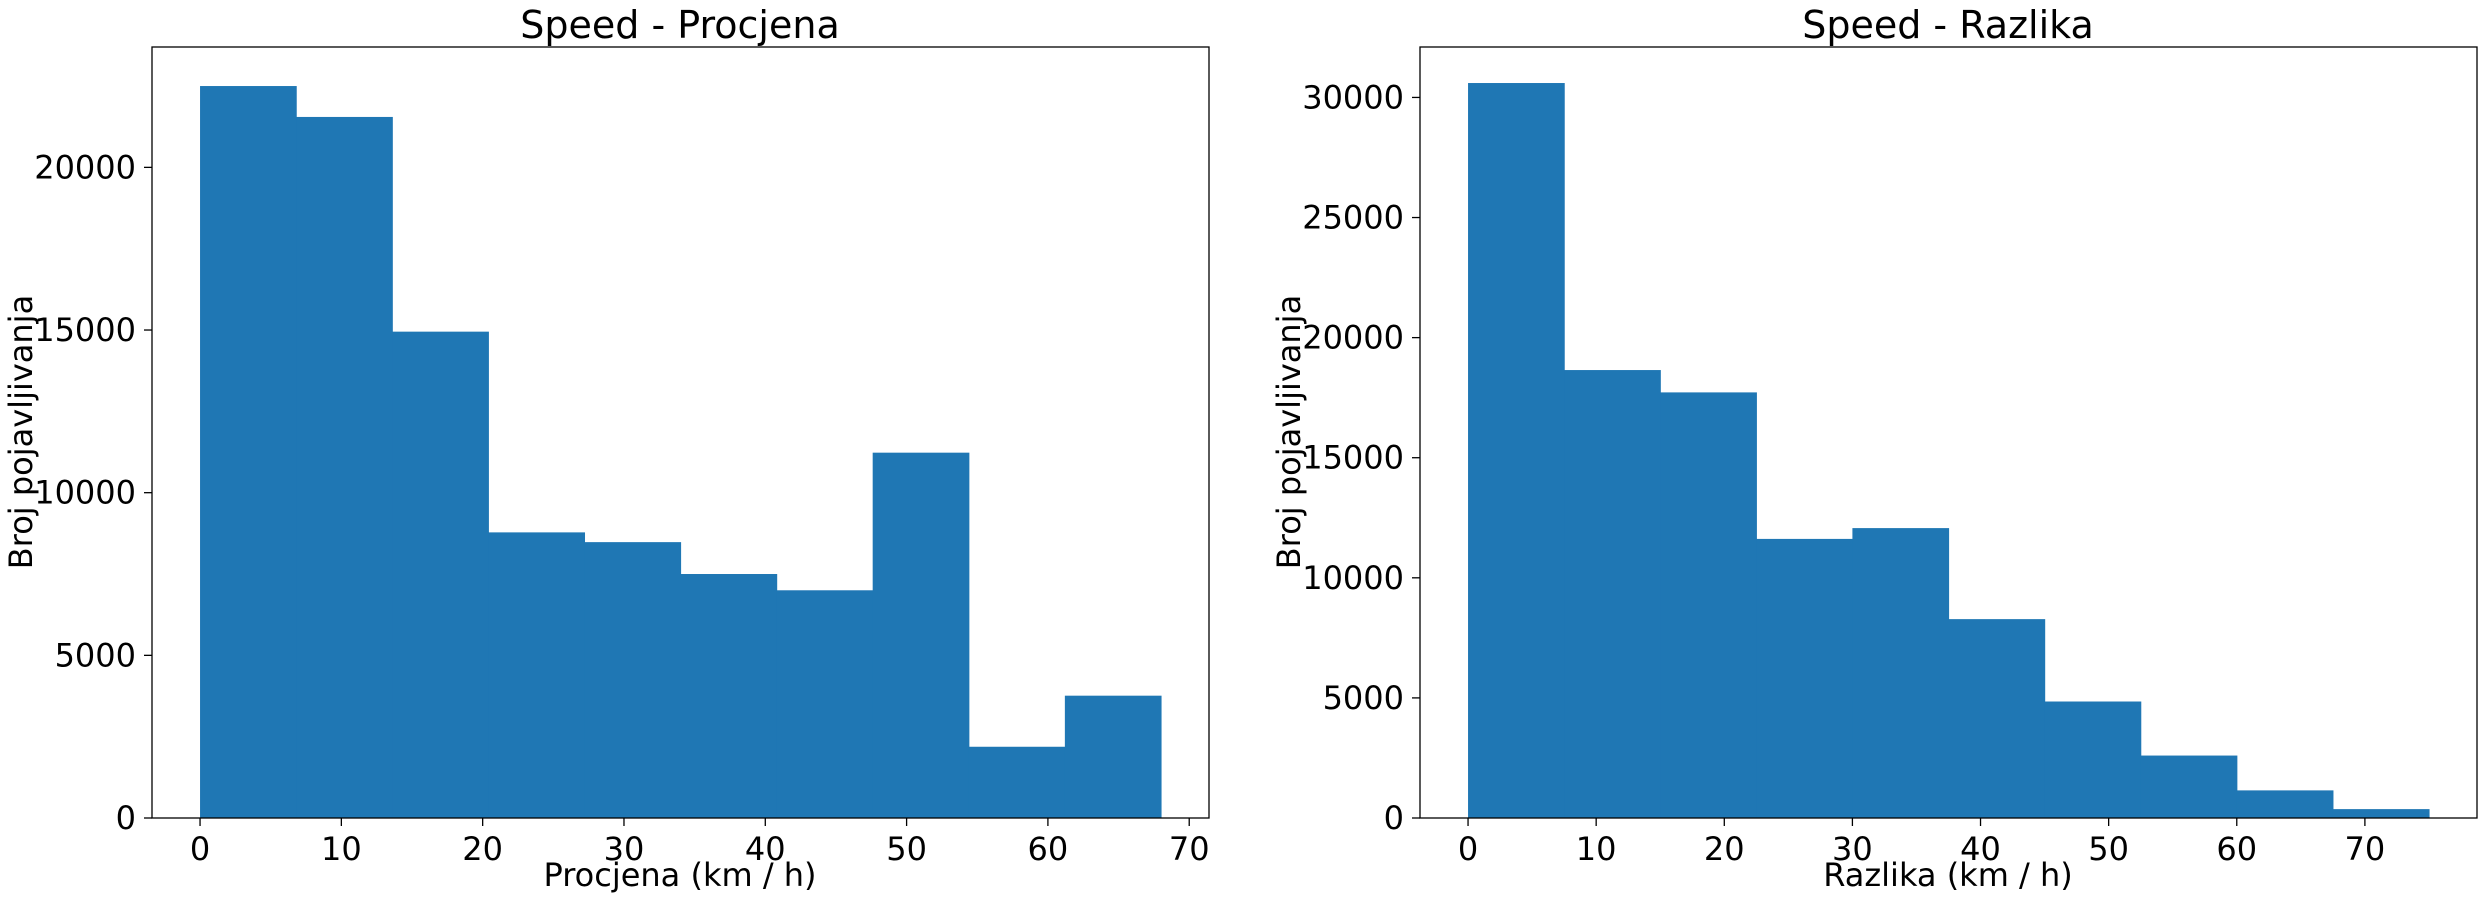 This screenshot has width=2486, height=900. What do you see at coordinates (1948, 875) in the screenshot?
I see `x-axis-label: Razlika (km / h)` at bounding box center [1948, 875].